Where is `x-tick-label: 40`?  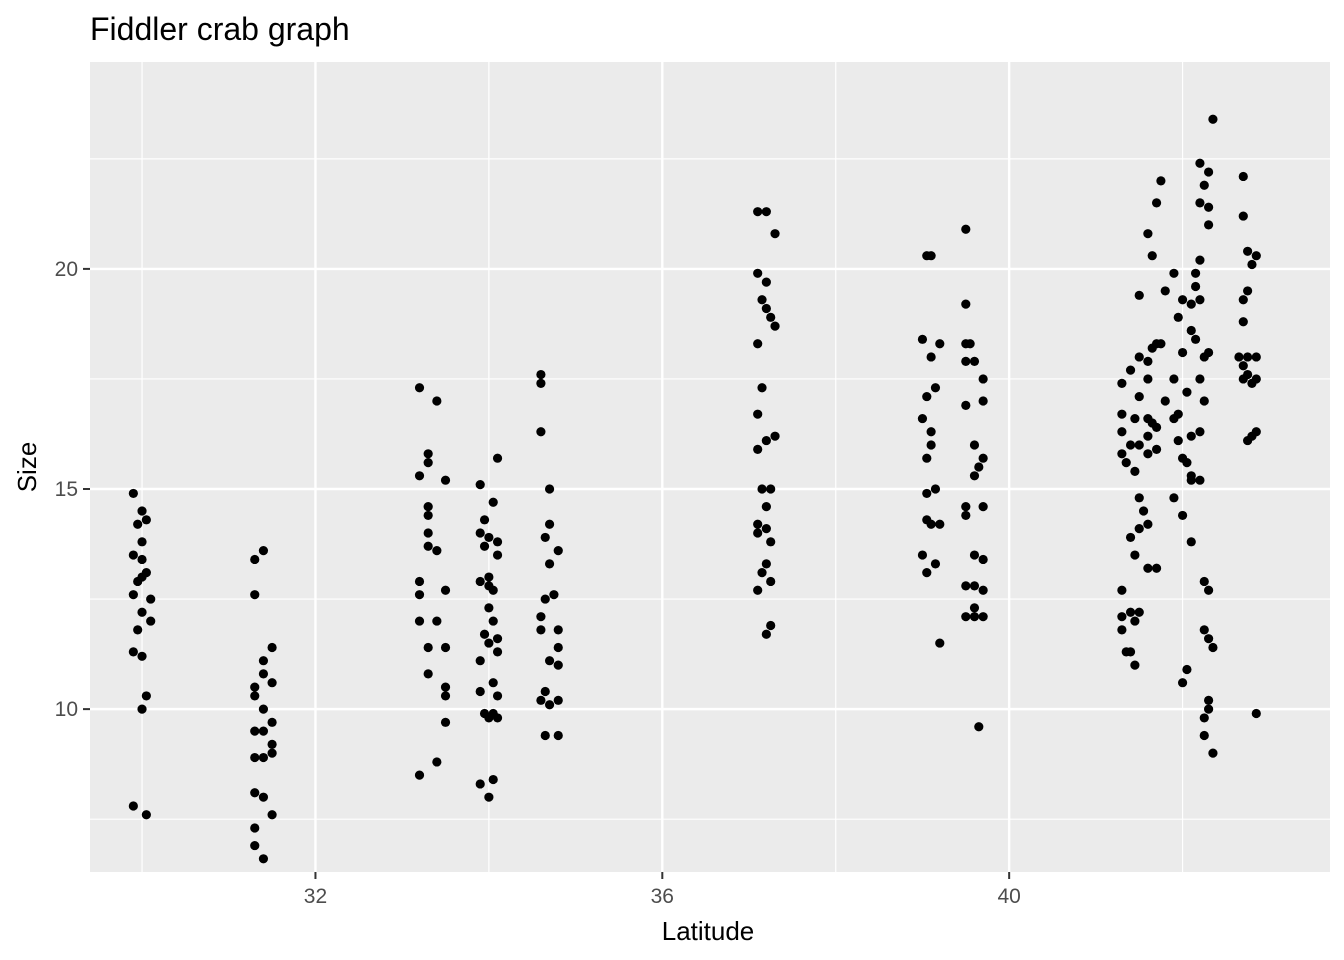
x-tick-label: 40 is located at coordinates (1008, 896).